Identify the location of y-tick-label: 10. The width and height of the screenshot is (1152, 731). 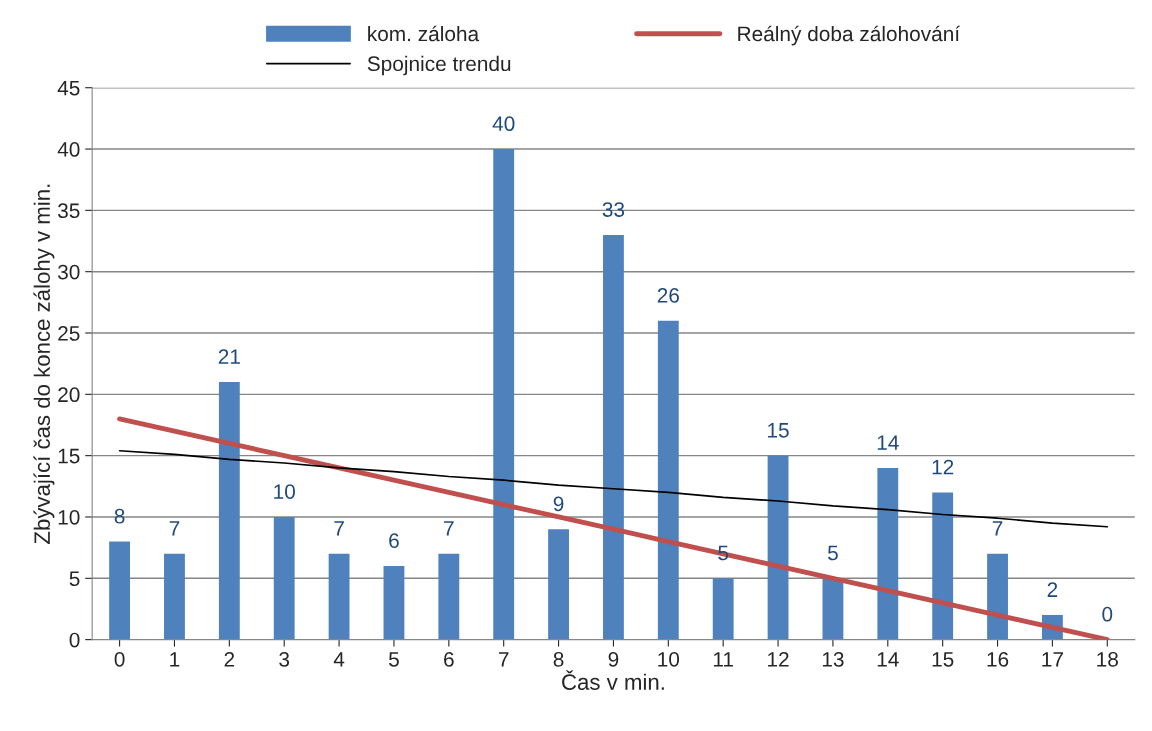
(69, 517).